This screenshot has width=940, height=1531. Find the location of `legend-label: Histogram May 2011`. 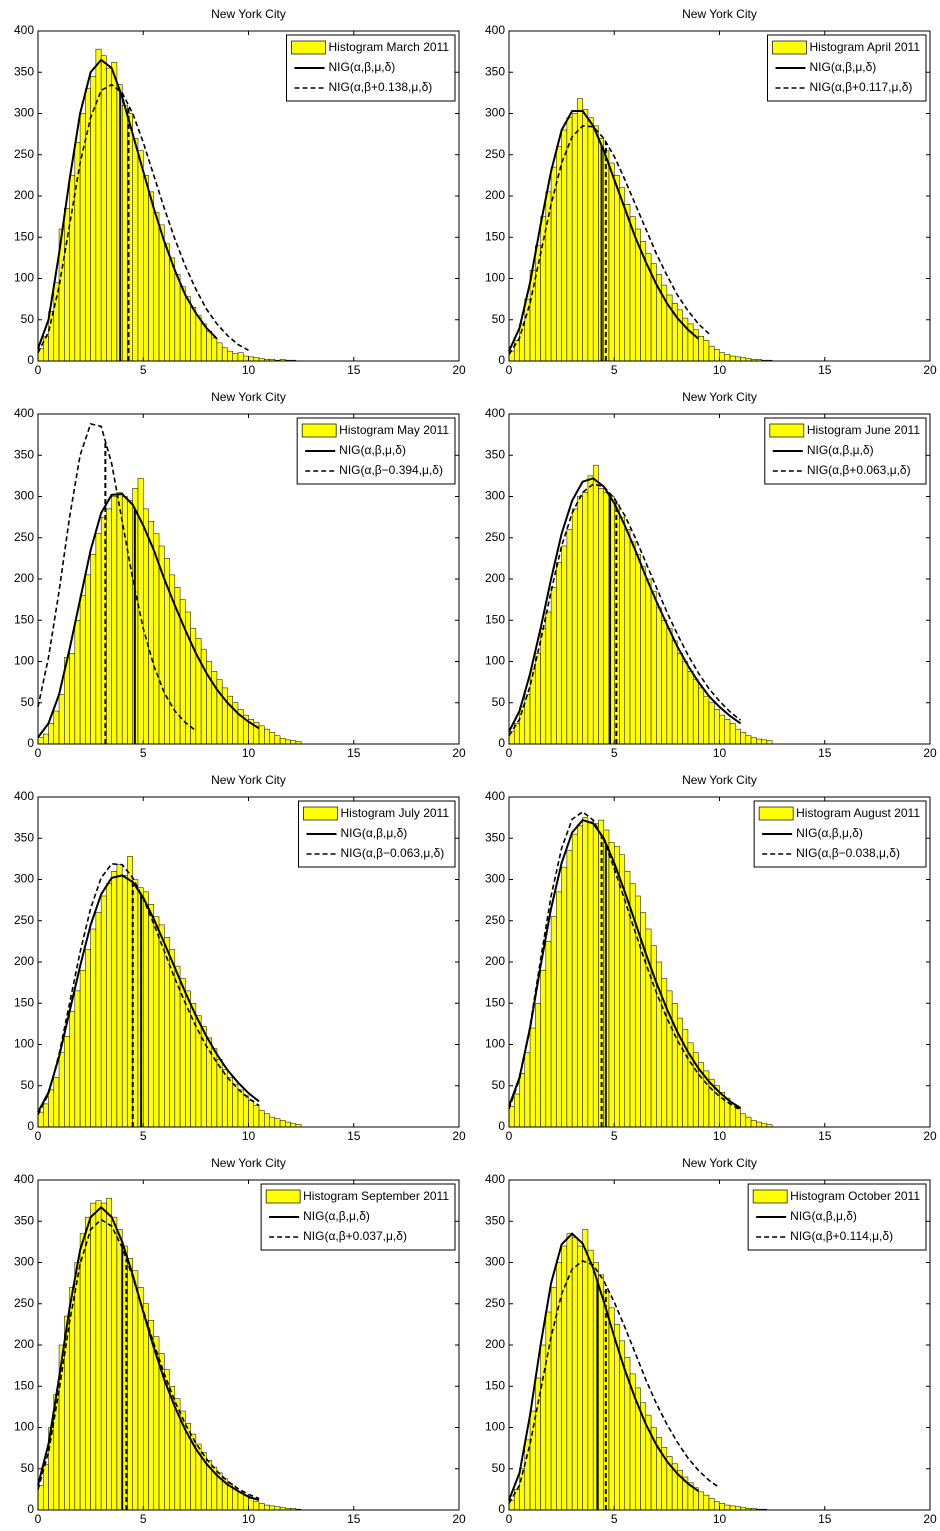

legend-label: Histogram May 2011 is located at coordinates (394, 430).